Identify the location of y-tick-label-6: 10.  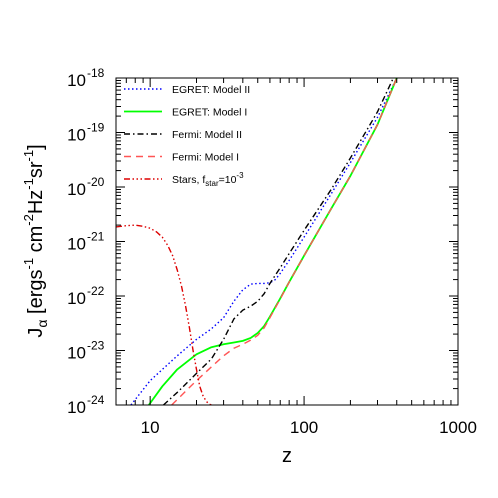
(76, 80).